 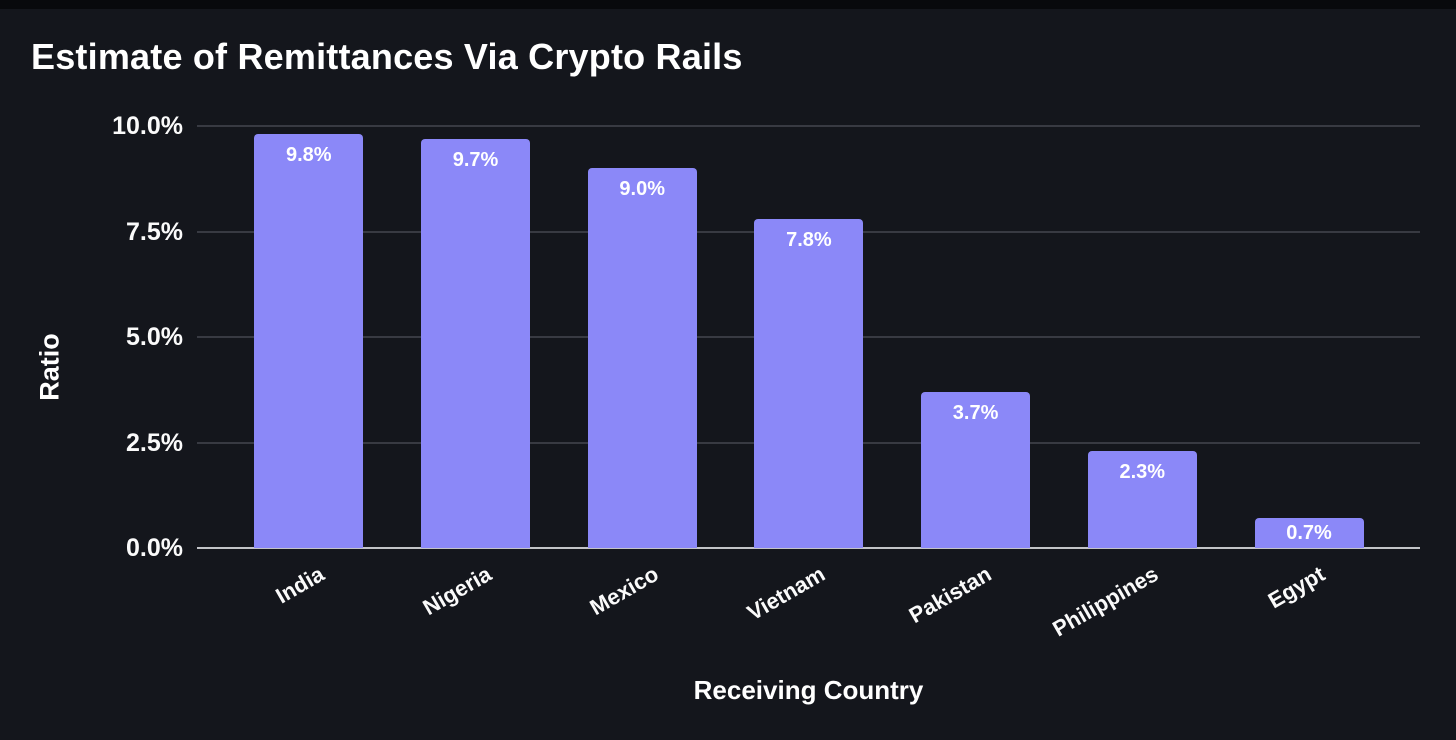 What do you see at coordinates (642, 189) in the screenshot?
I see `bar-value-label-mexico: 9.0%` at bounding box center [642, 189].